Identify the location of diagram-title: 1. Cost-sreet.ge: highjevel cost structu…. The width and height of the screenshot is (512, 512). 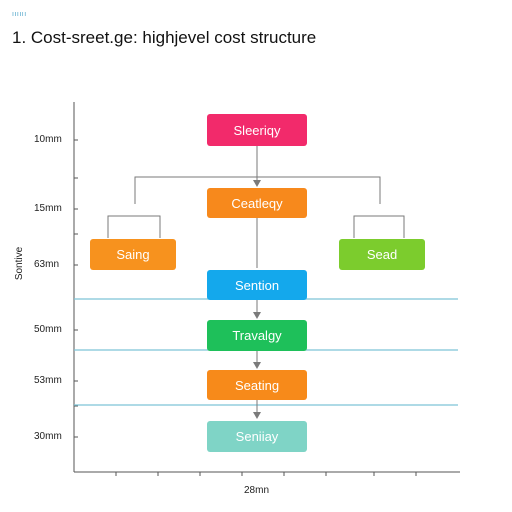
(164, 37).